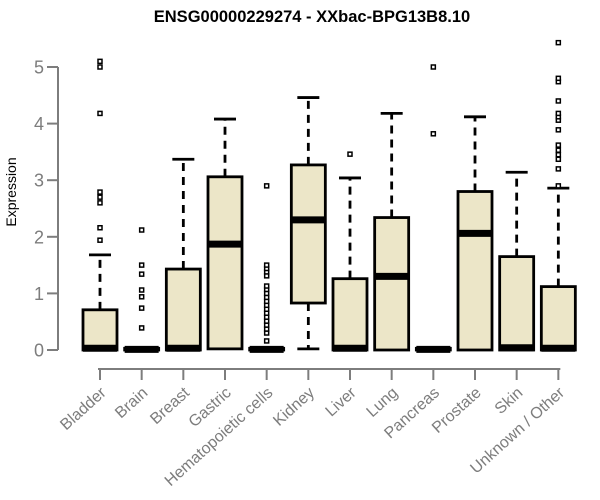  I want to click on boxplot-bladder, so click(100, 205).